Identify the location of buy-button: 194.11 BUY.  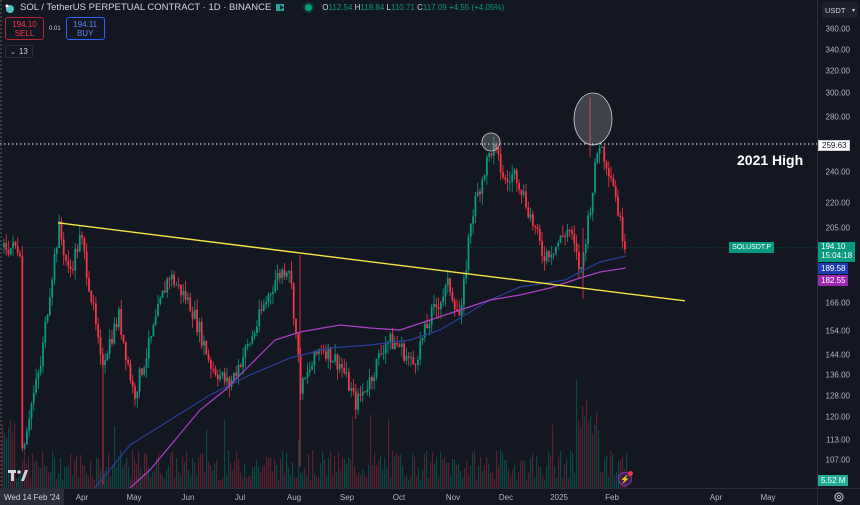
(85, 28).